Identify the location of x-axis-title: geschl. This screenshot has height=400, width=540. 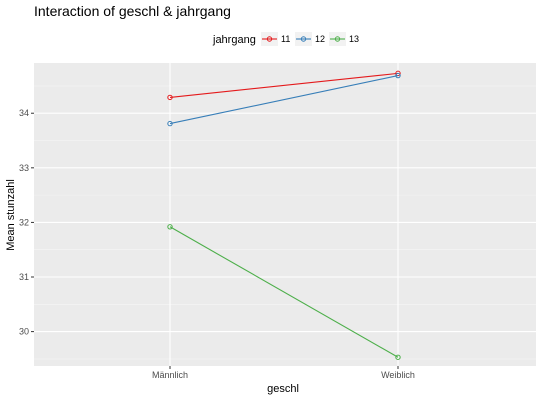
(283, 389).